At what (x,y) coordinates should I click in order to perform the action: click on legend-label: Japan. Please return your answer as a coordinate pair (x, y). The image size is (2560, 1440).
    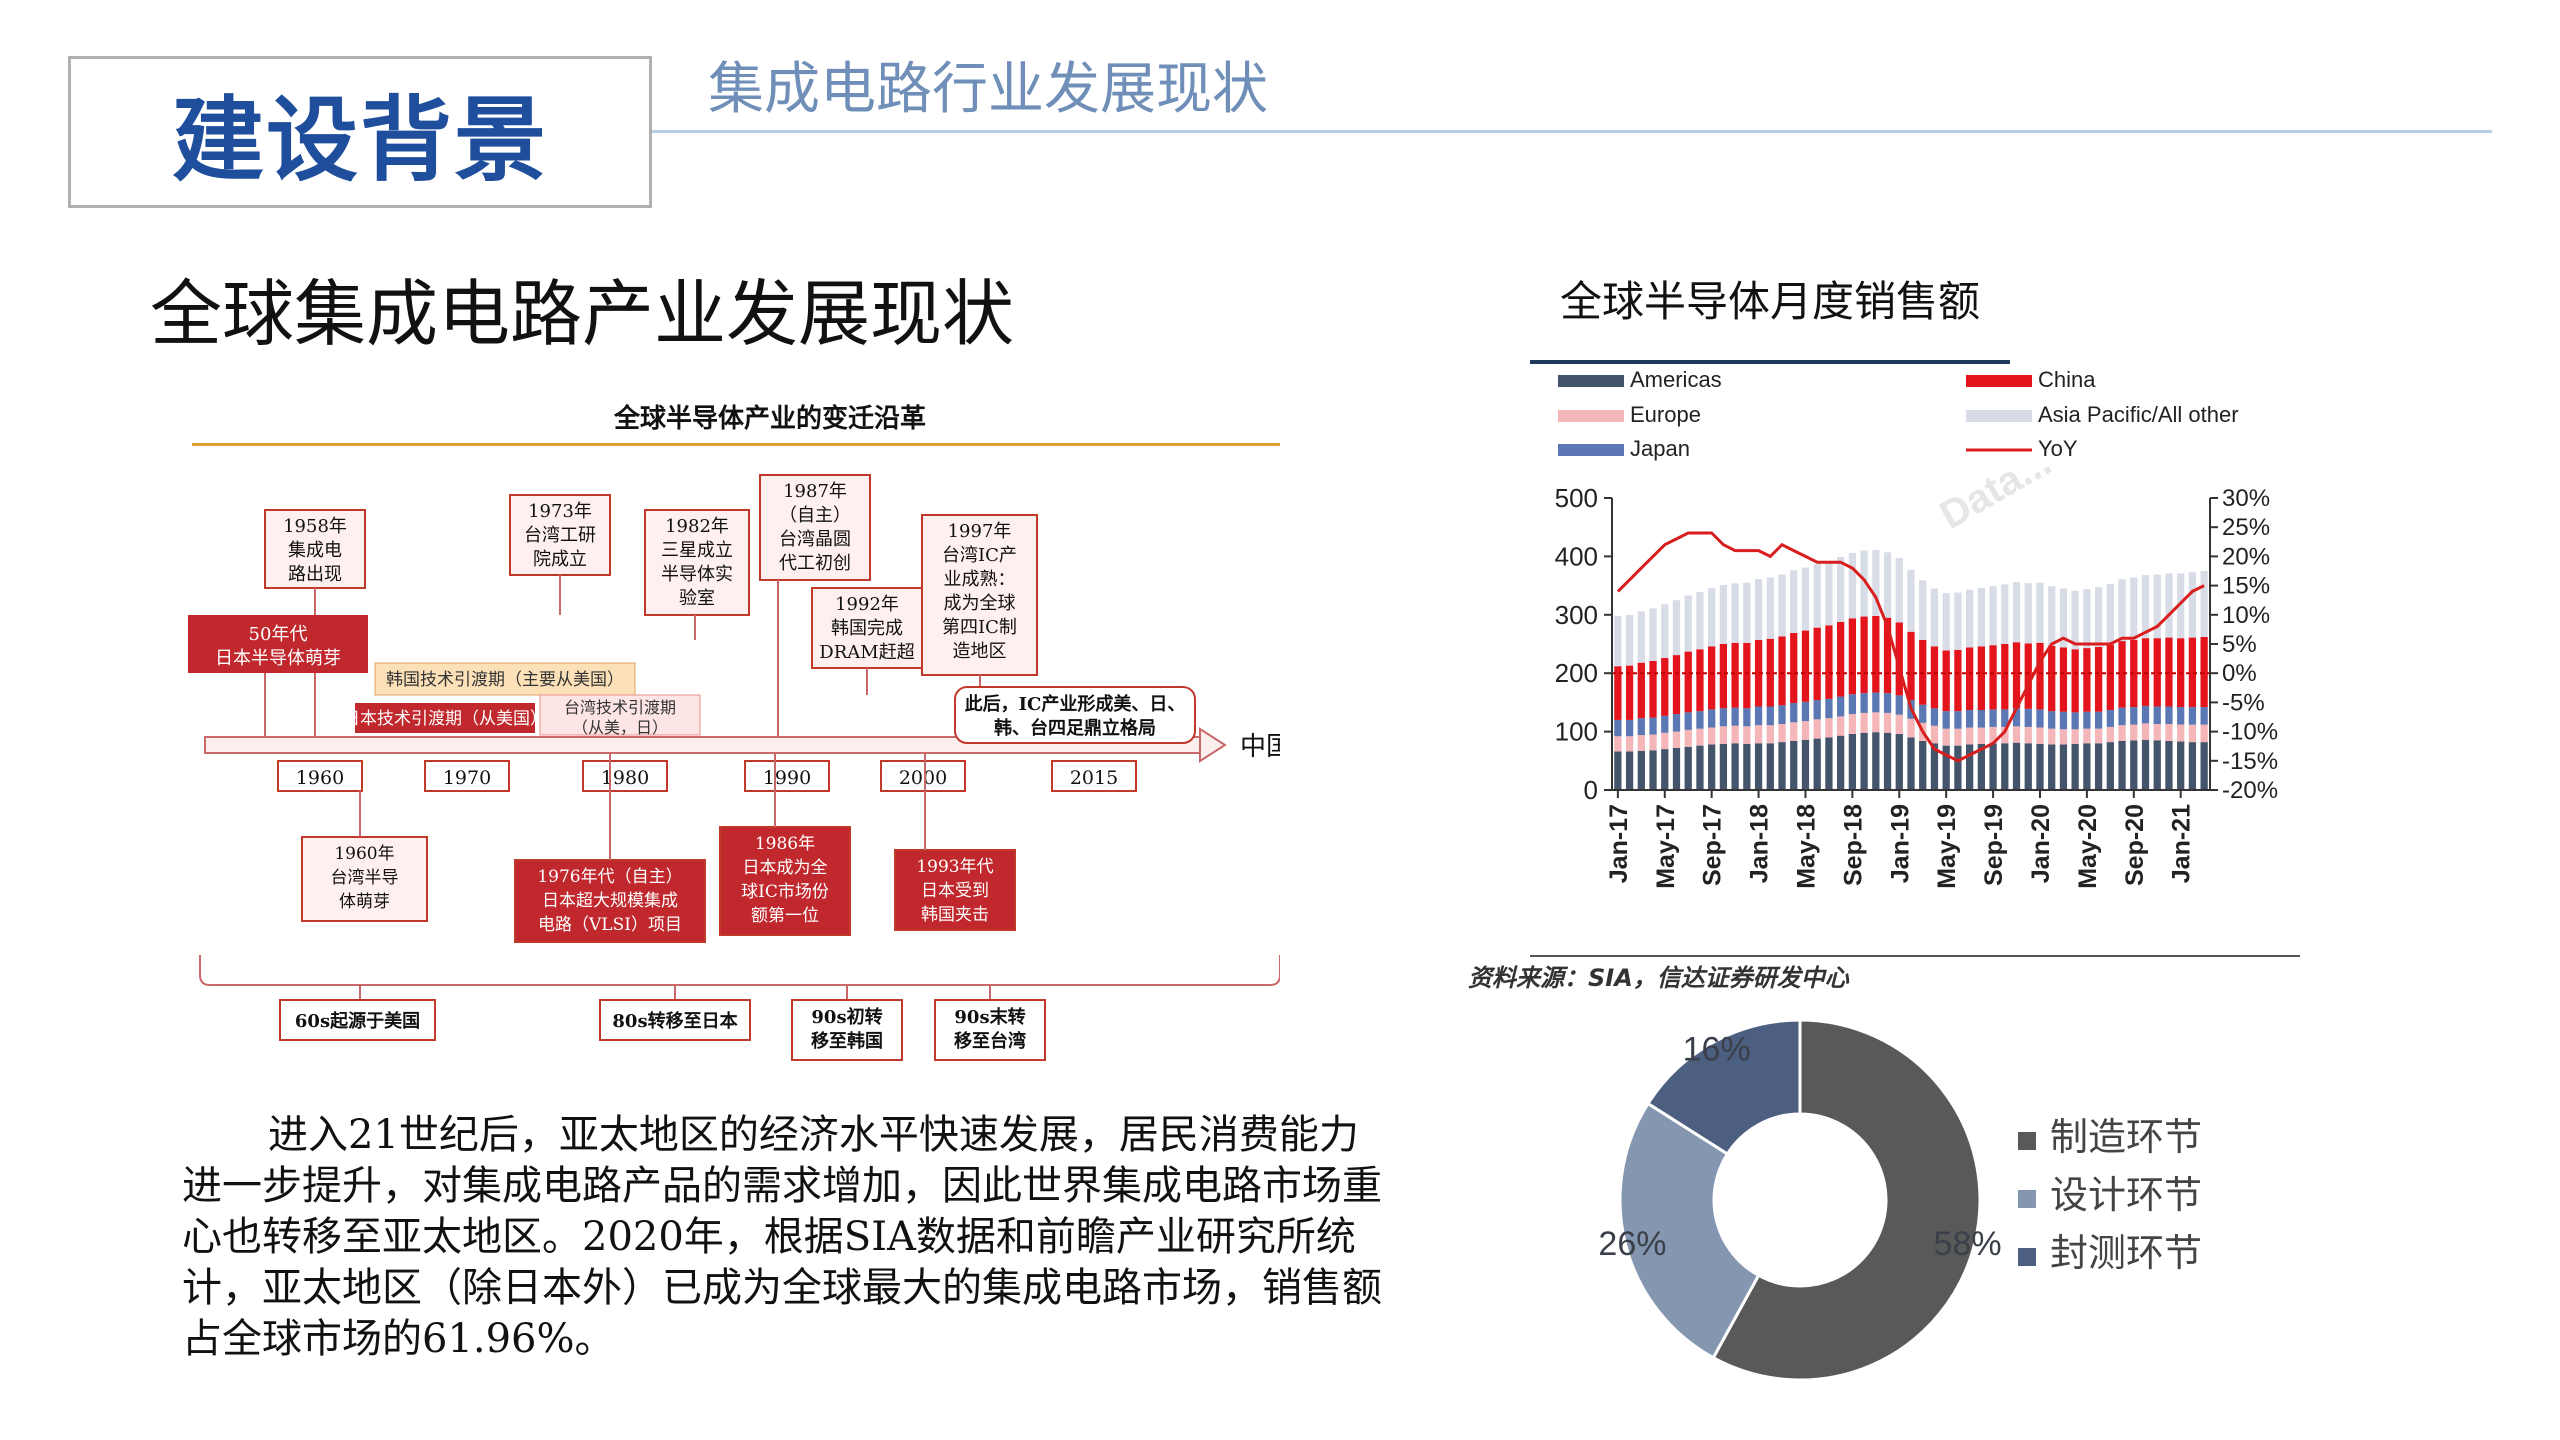
    Looking at the image, I should click on (1660, 448).